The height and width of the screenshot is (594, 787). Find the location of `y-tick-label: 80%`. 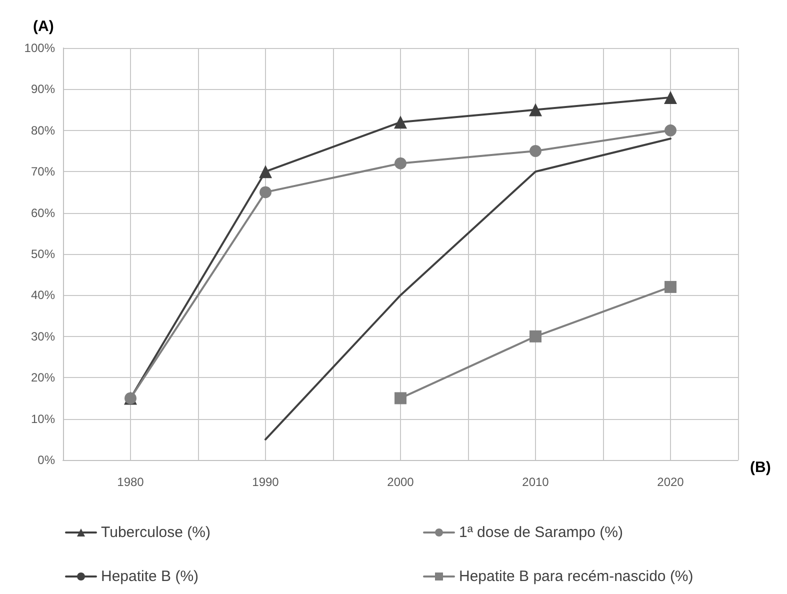

y-tick-label: 80% is located at coordinates (43, 130).